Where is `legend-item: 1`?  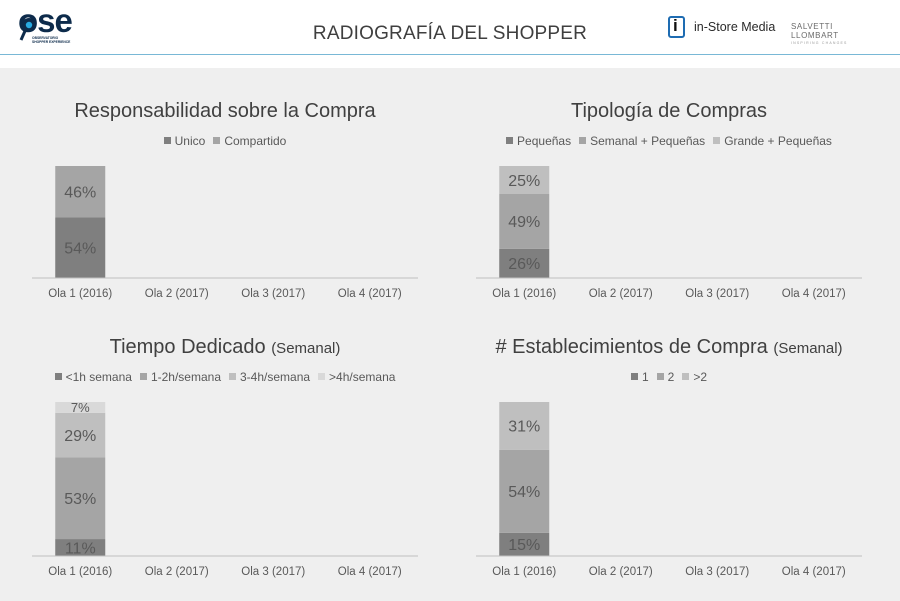 legend-item: 1 is located at coordinates (639, 377).